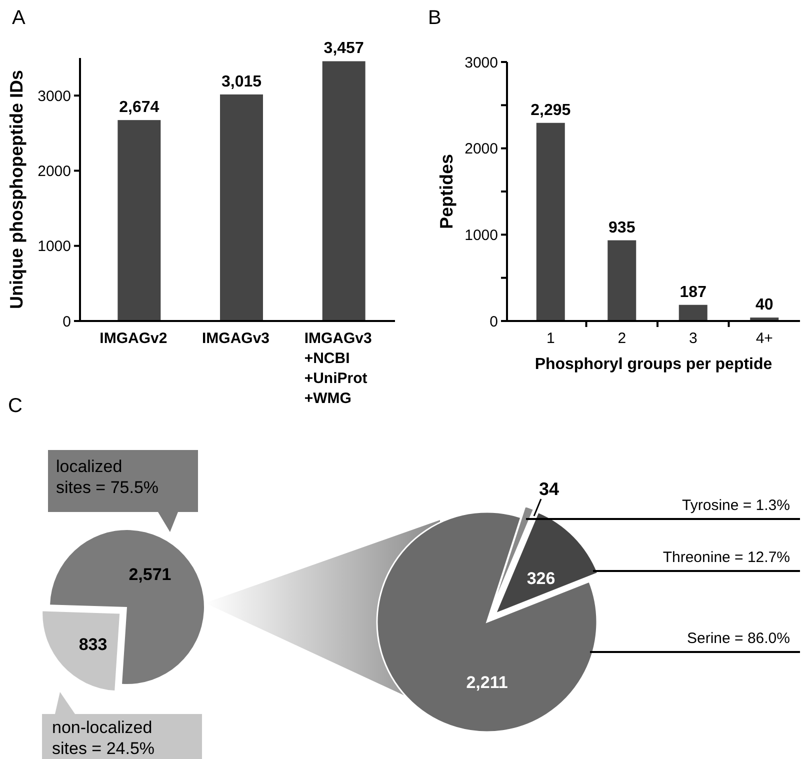  I want to click on data-label: 3,015, so click(241, 81).